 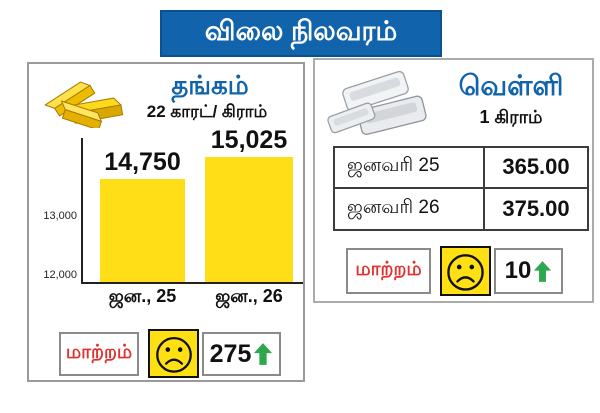 I want to click on silver-change-value-box: 10, so click(x=528, y=271).